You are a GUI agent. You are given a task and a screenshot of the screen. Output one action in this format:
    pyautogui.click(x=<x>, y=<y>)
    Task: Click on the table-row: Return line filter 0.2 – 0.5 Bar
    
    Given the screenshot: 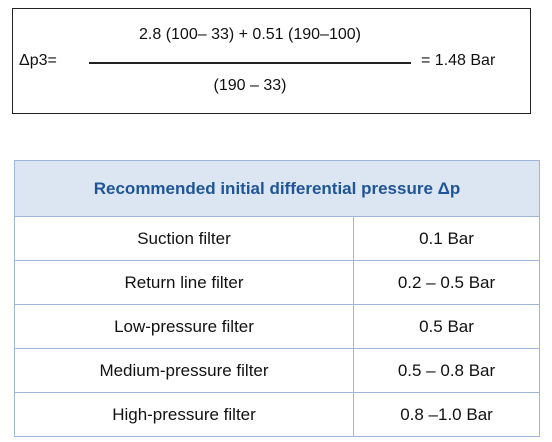 What is the action you would take?
    pyautogui.click(x=277, y=282)
    